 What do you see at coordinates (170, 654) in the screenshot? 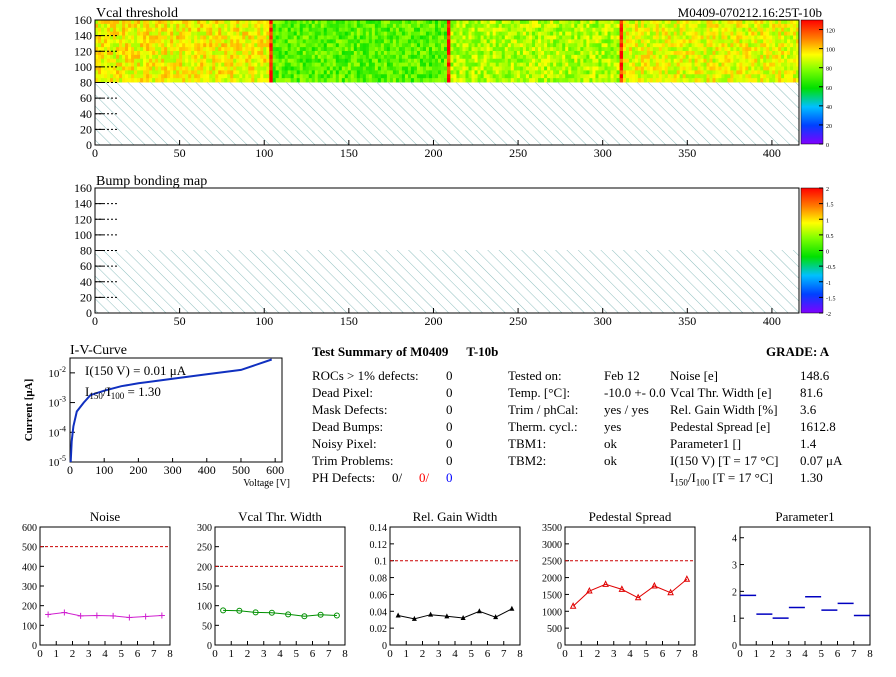
I see `x-tick-label: 8` at bounding box center [170, 654].